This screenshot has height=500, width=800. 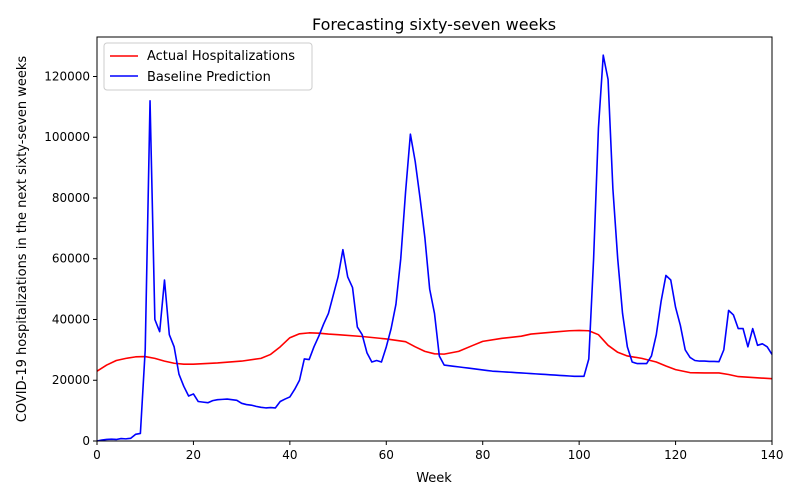 I want to click on y-tick-label: 0, so click(x=86, y=441).